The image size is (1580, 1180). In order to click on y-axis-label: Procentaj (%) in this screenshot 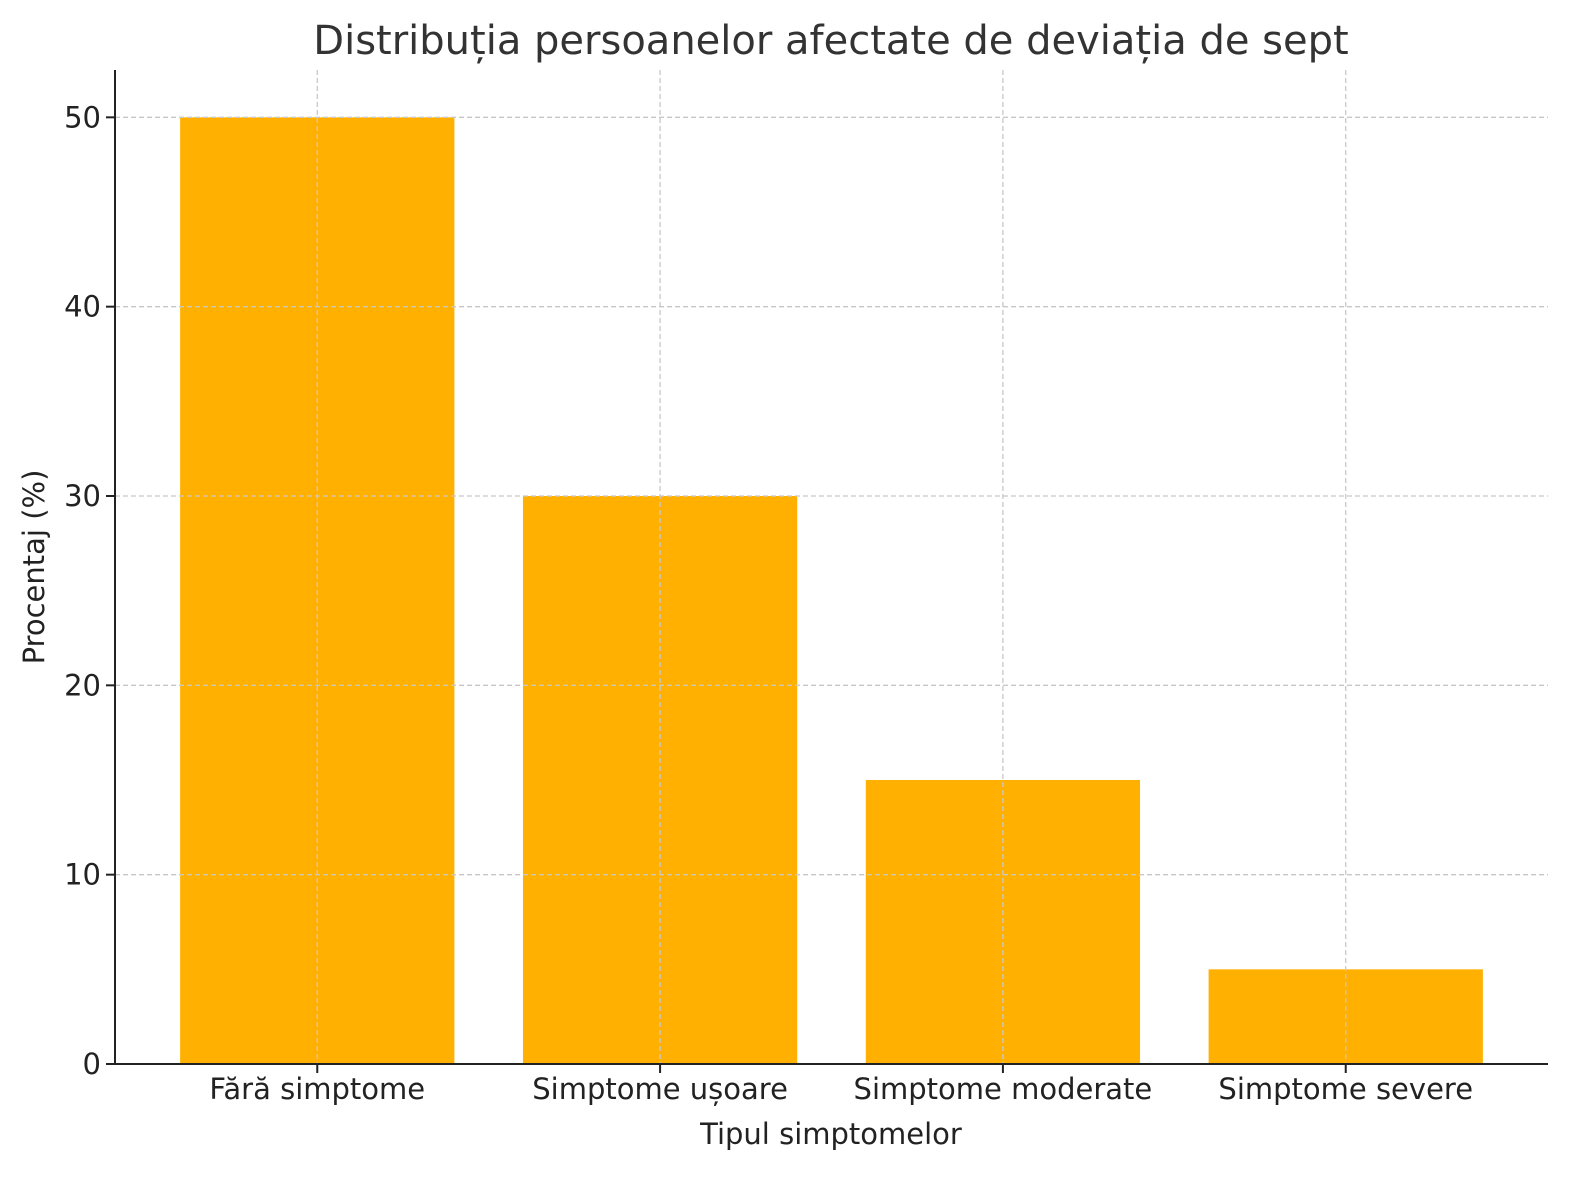, I will do `click(34, 567)`.